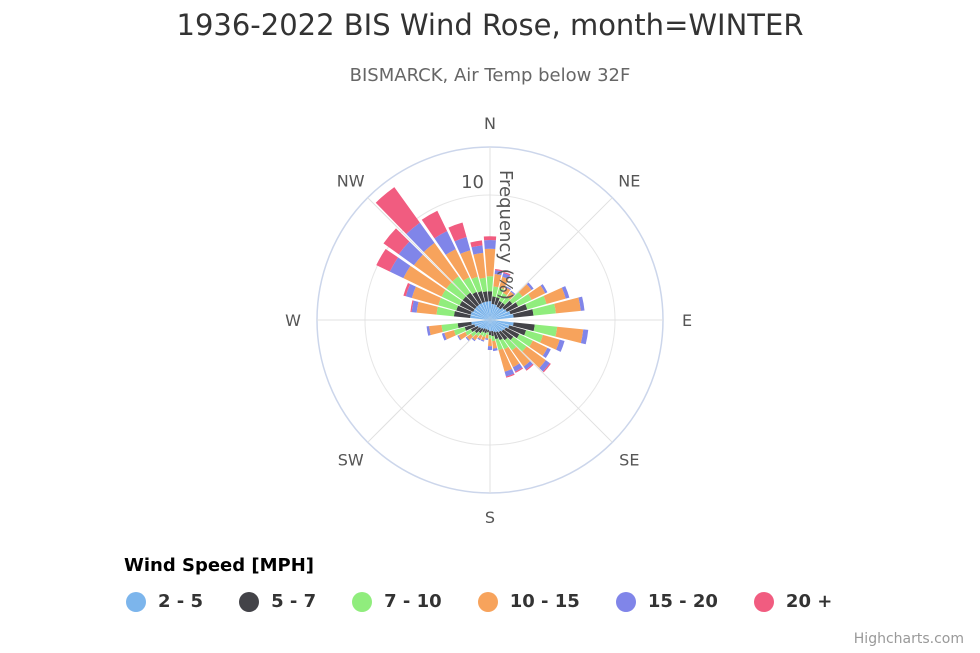  I want to click on legend-item-20-plus: 20 +, so click(792, 601).